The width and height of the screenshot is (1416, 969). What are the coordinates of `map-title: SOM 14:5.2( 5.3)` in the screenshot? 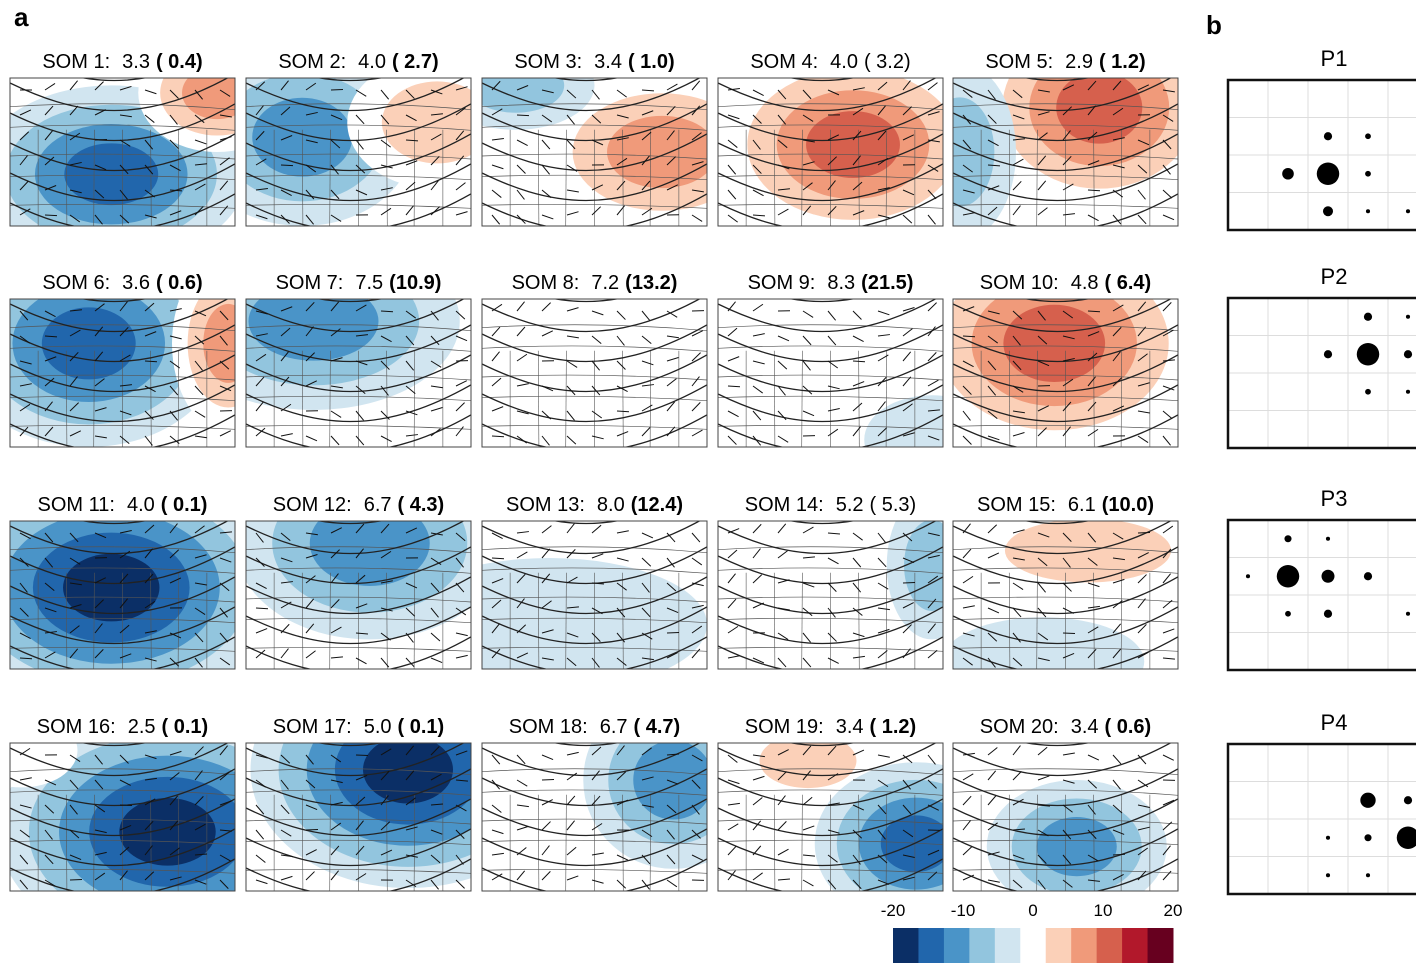 It's located at (830, 505).